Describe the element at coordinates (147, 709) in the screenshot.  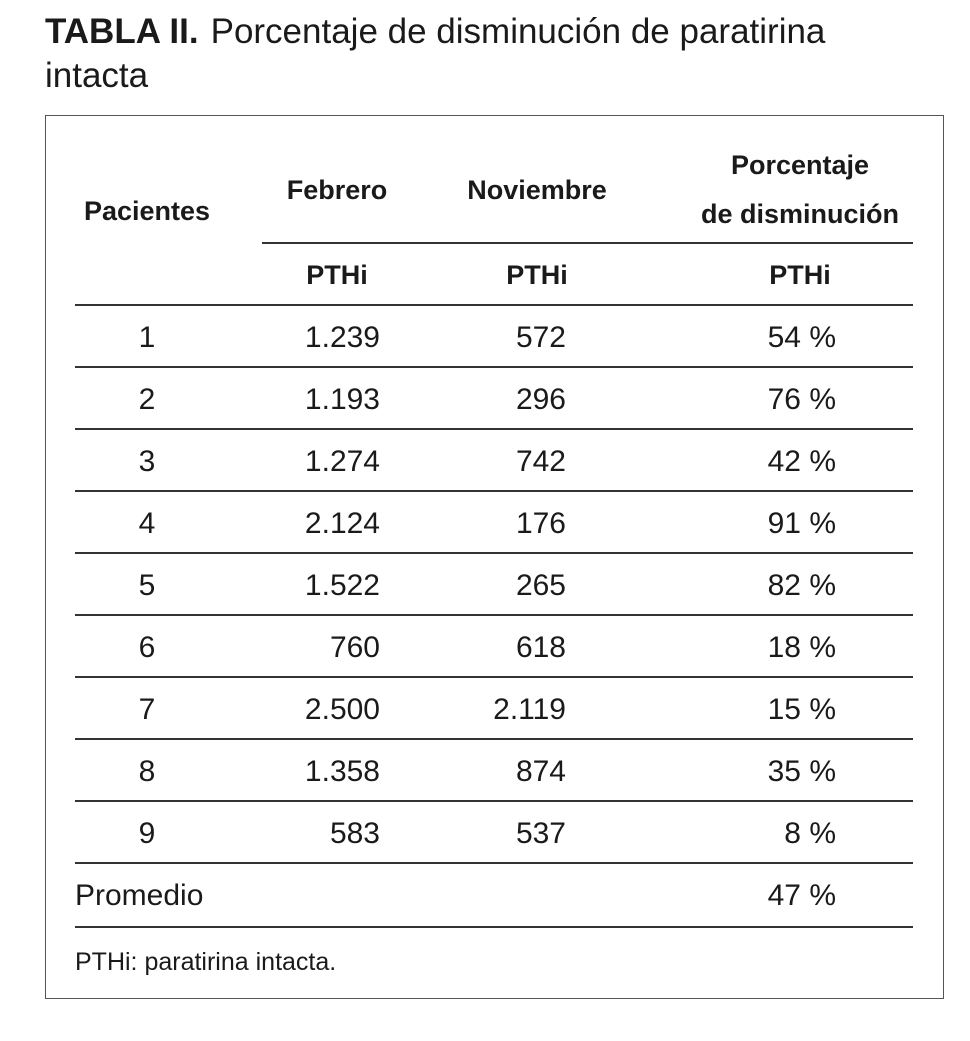
I see `cell: 7` at that location.